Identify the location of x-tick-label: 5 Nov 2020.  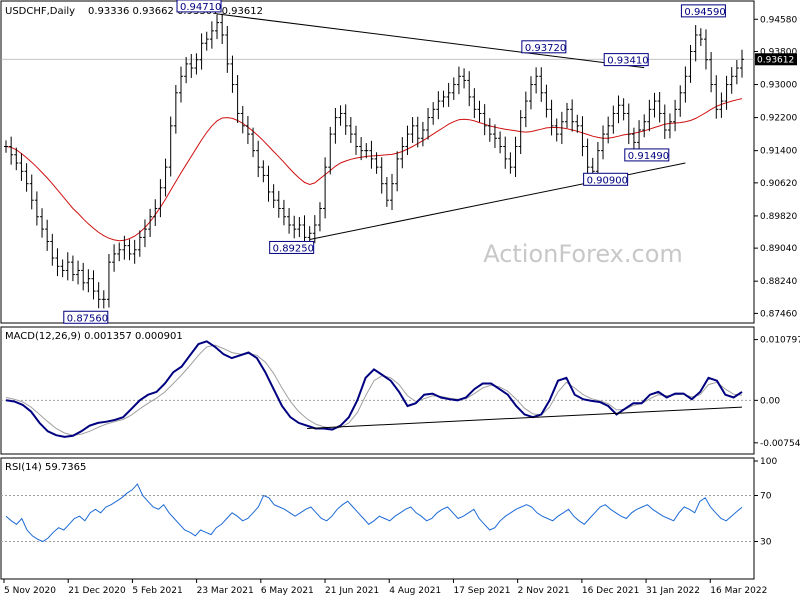
(30, 591).